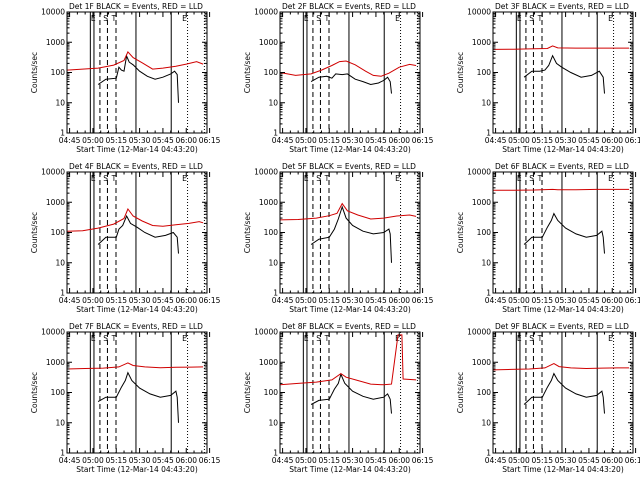 This screenshot has width=640, height=480. Describe the element at coordinates (562, 6) in the screenshot. I see `subplot-title: Det 3F BLACK = Events, RED = LLD` at that location.